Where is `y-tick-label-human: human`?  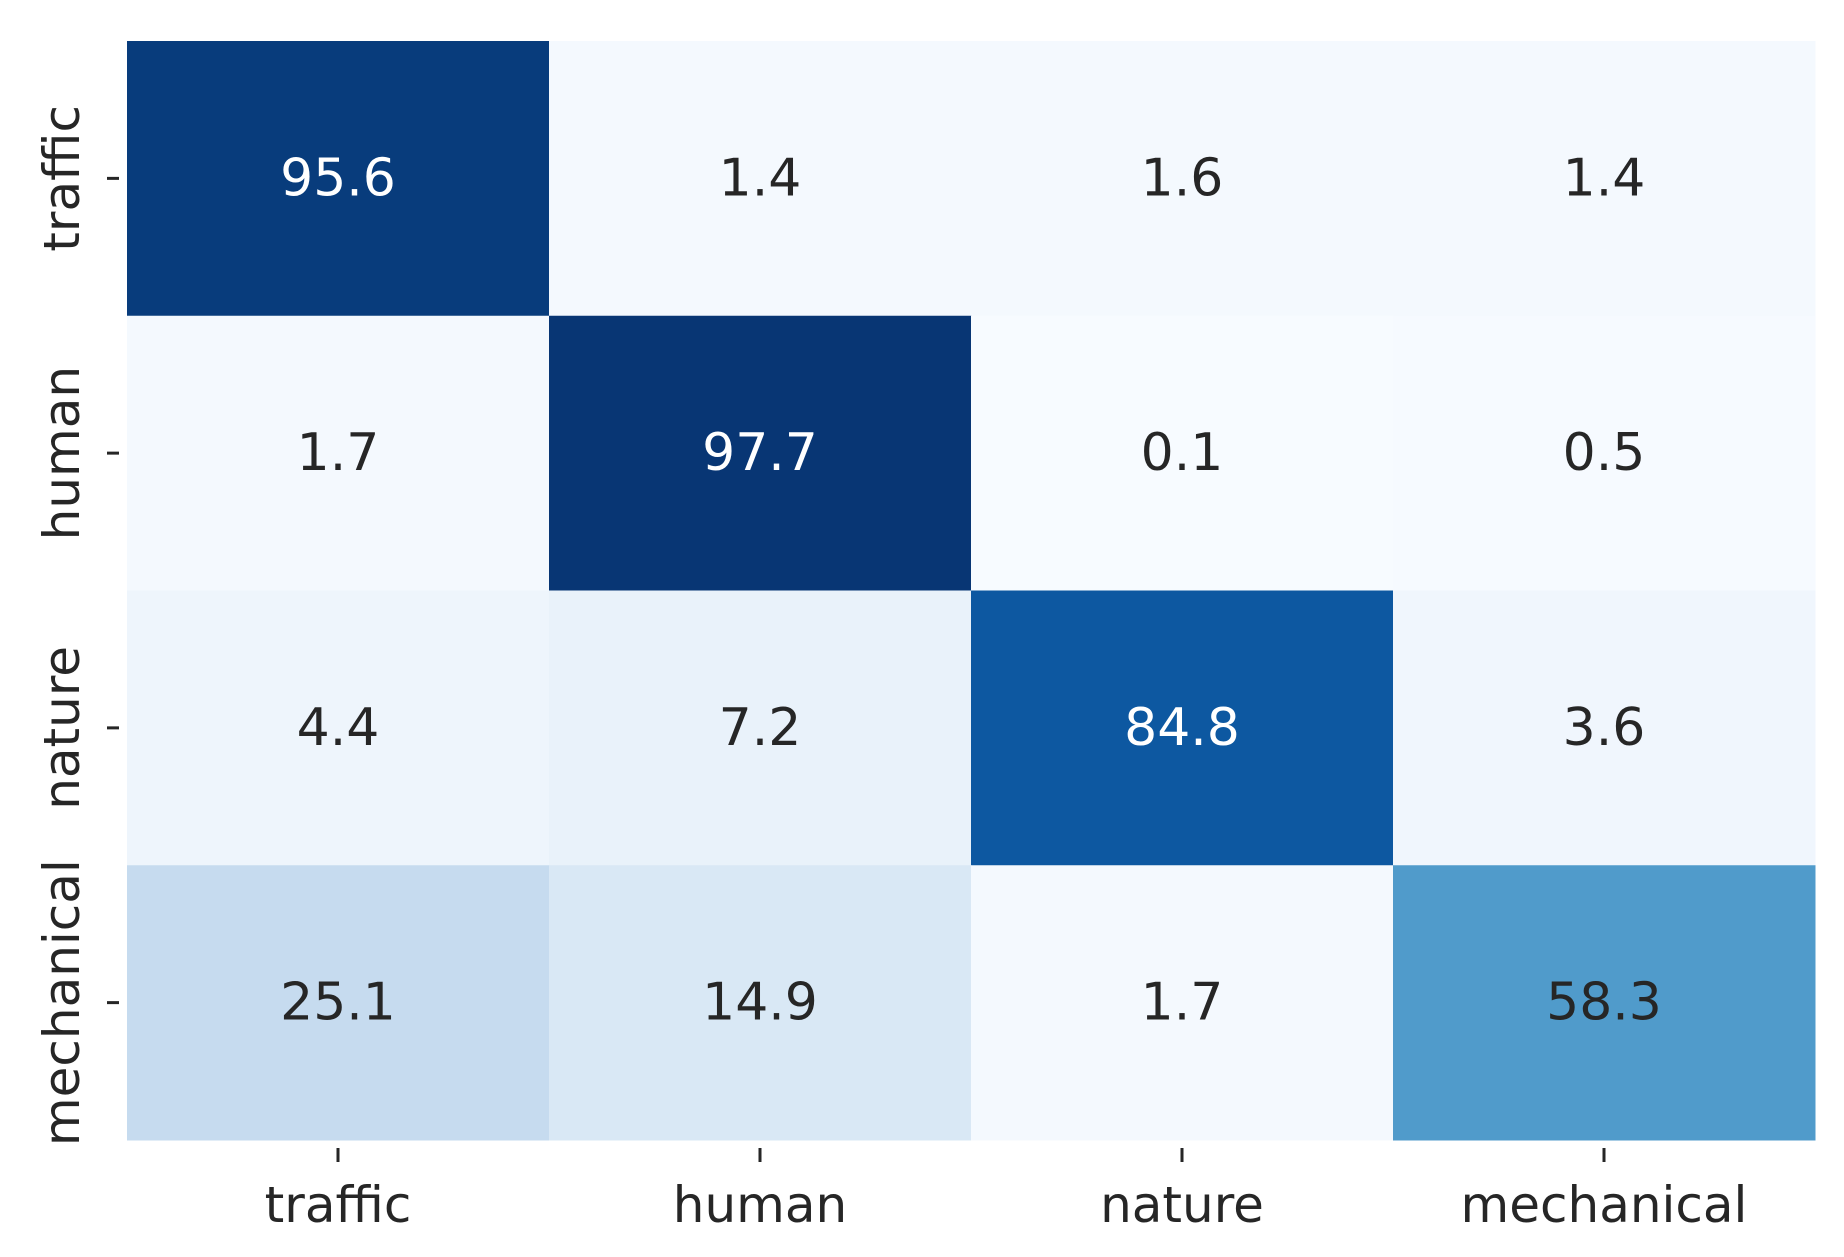 y-tick-label-human: human is located at coordinates (62, 453).